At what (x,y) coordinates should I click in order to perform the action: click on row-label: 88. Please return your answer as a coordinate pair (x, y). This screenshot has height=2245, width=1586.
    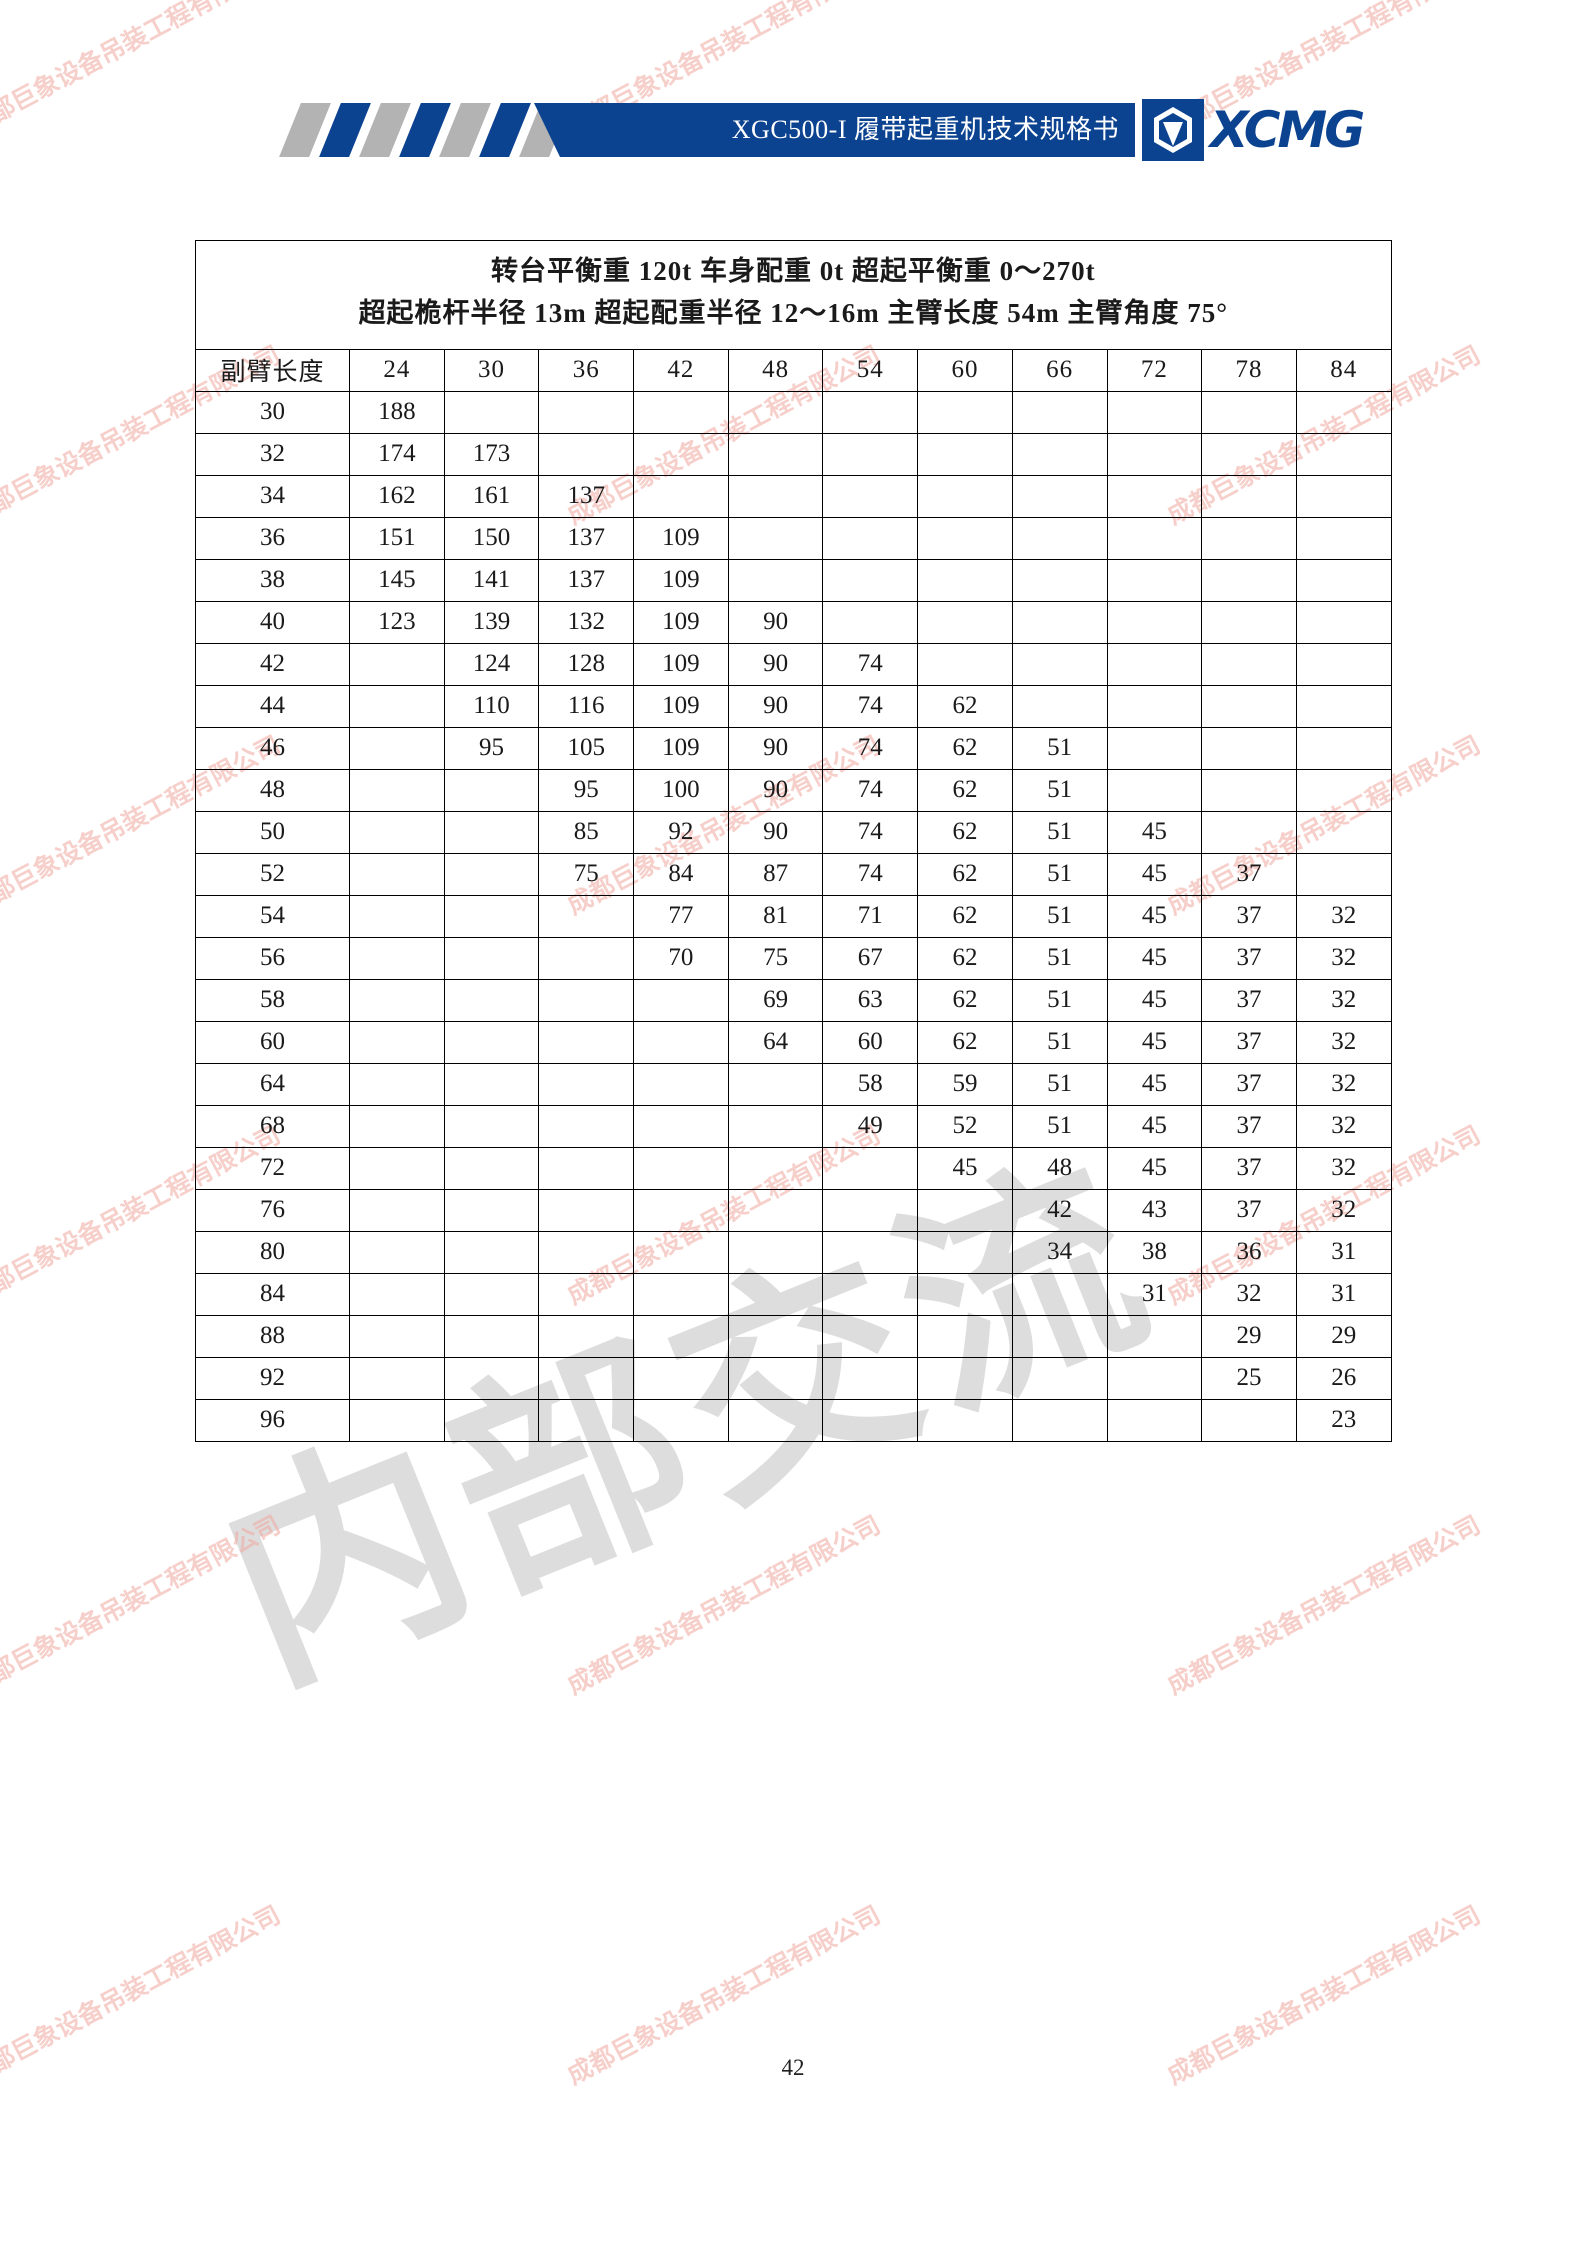
    Looking at the image, I should click on (272, 1336).